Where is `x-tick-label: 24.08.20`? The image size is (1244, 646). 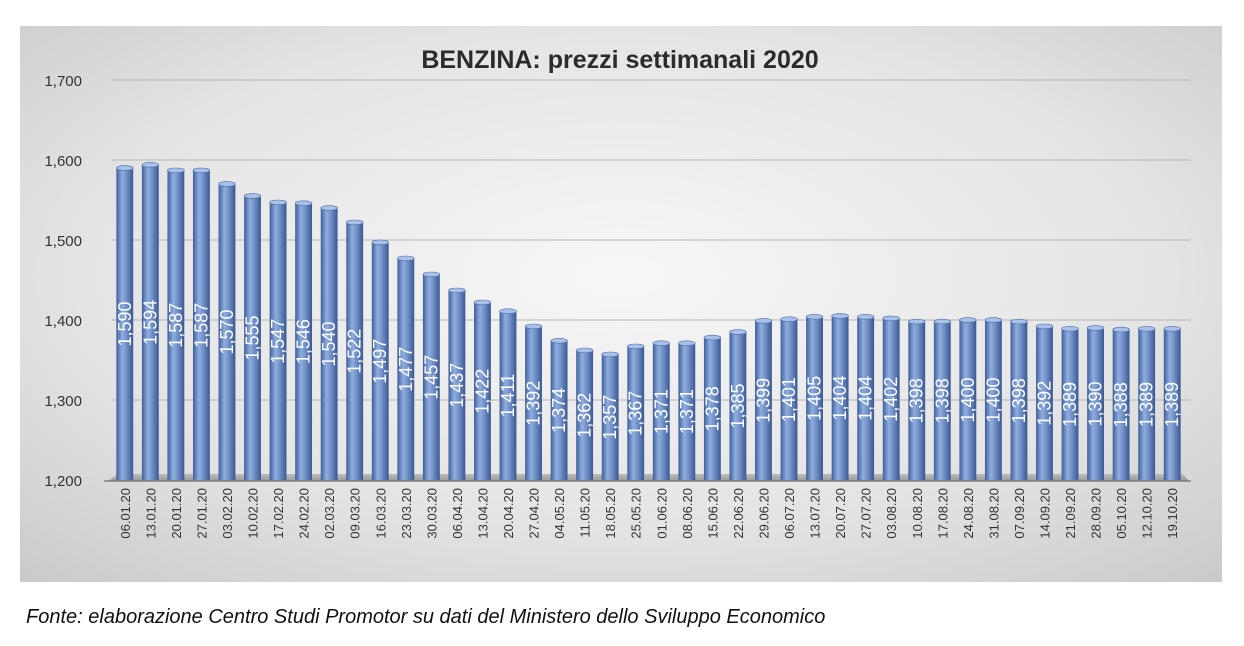
x-tick-label: 24.08.20 is located at coordinates (968, 513).